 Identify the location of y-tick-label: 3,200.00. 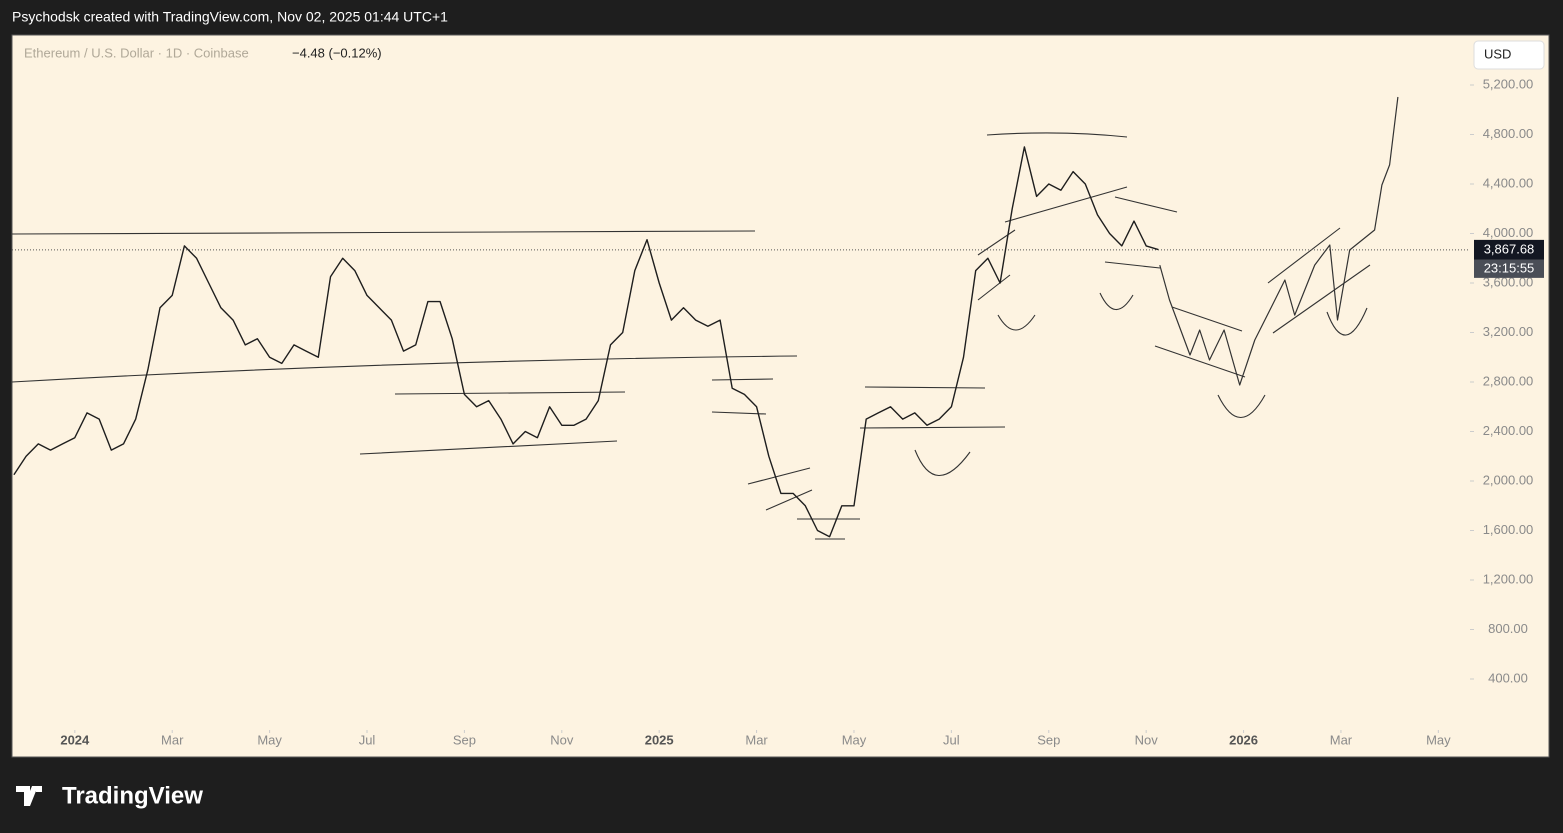
(1508, 331).